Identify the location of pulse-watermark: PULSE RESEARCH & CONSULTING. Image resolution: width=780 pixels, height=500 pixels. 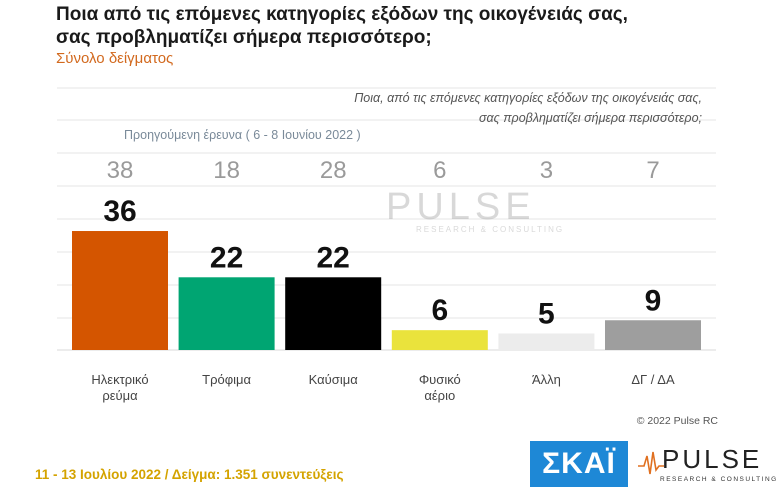
(475, 210).